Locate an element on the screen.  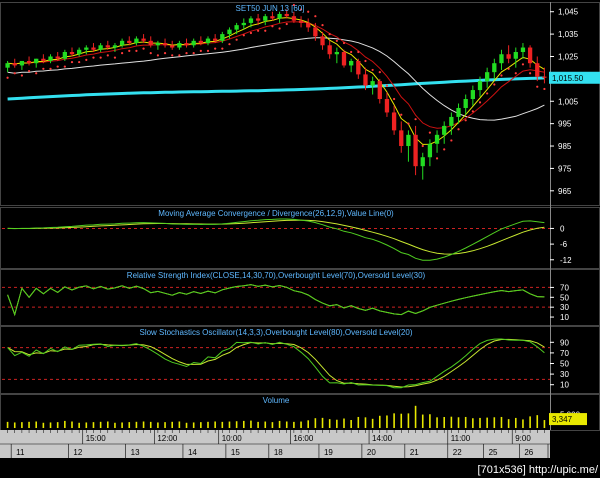
price-tick-label: 1,025 is located at coordinates (568, 56).